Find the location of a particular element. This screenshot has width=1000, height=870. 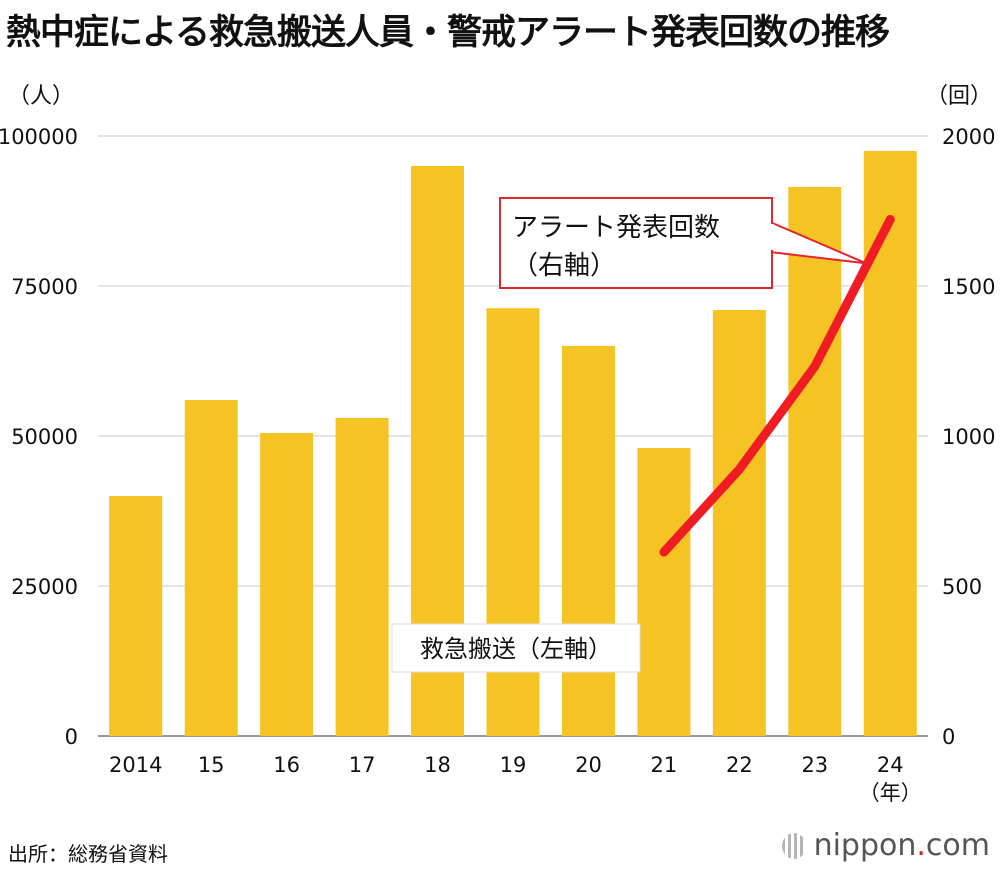

source-note: 出所：総務省資料 is located at coordinates (88, 854).